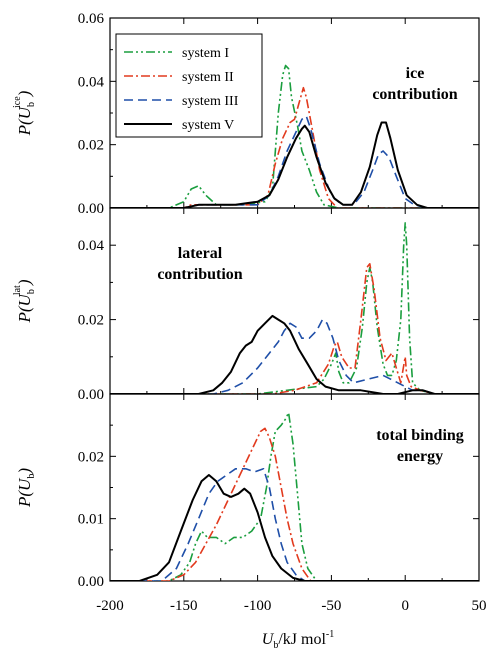 Image resolution: width=489 pixels, height=651 pixels. I want to click on legend: system I system II system III system V, so click(189, 85).